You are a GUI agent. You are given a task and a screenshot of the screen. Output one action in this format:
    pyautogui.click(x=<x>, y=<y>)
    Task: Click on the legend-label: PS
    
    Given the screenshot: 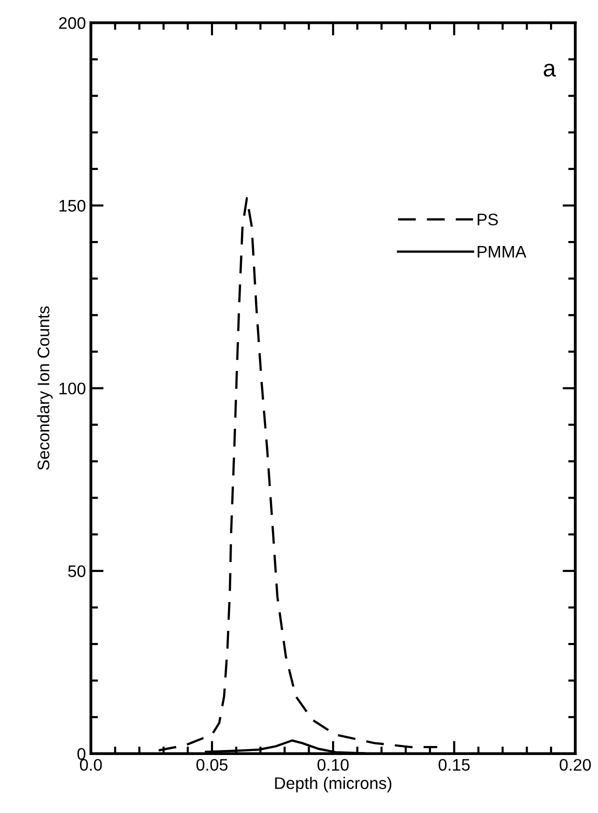 What is the action you would take?
    pyautogui.click(x=488, y=220)
    